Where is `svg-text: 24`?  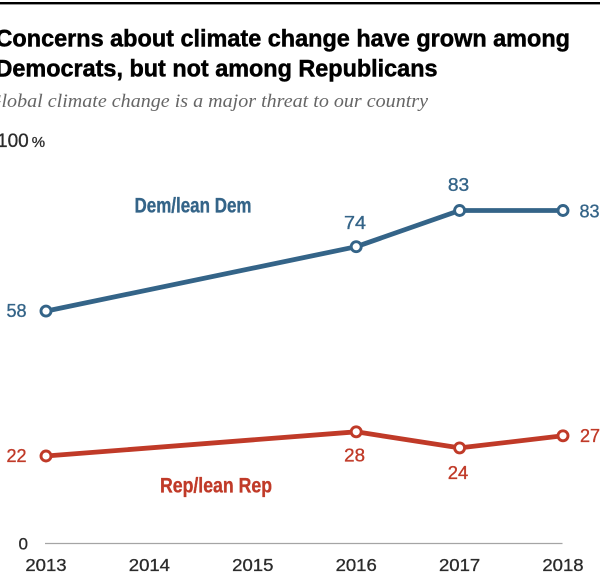 svg-text: 24 is located at coordinates (458, 473).